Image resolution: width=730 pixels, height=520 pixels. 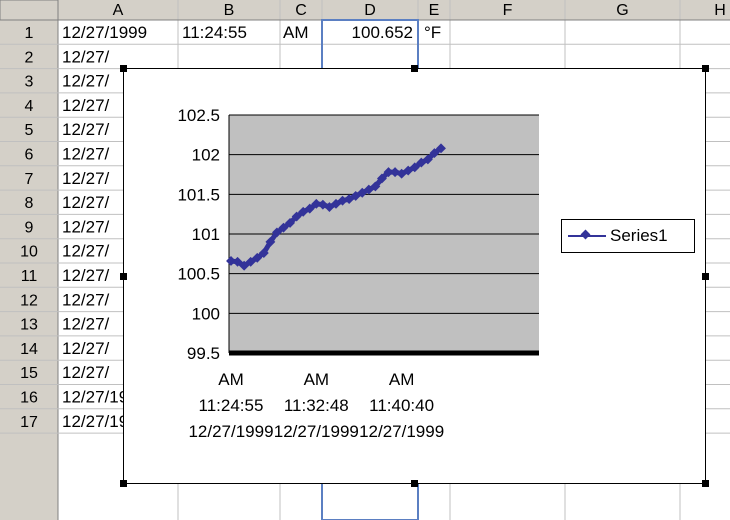 What do you see at coordinates (118, 10) in the screenshot?
I see `column-header-a: A` at bounding box center [118, 10].